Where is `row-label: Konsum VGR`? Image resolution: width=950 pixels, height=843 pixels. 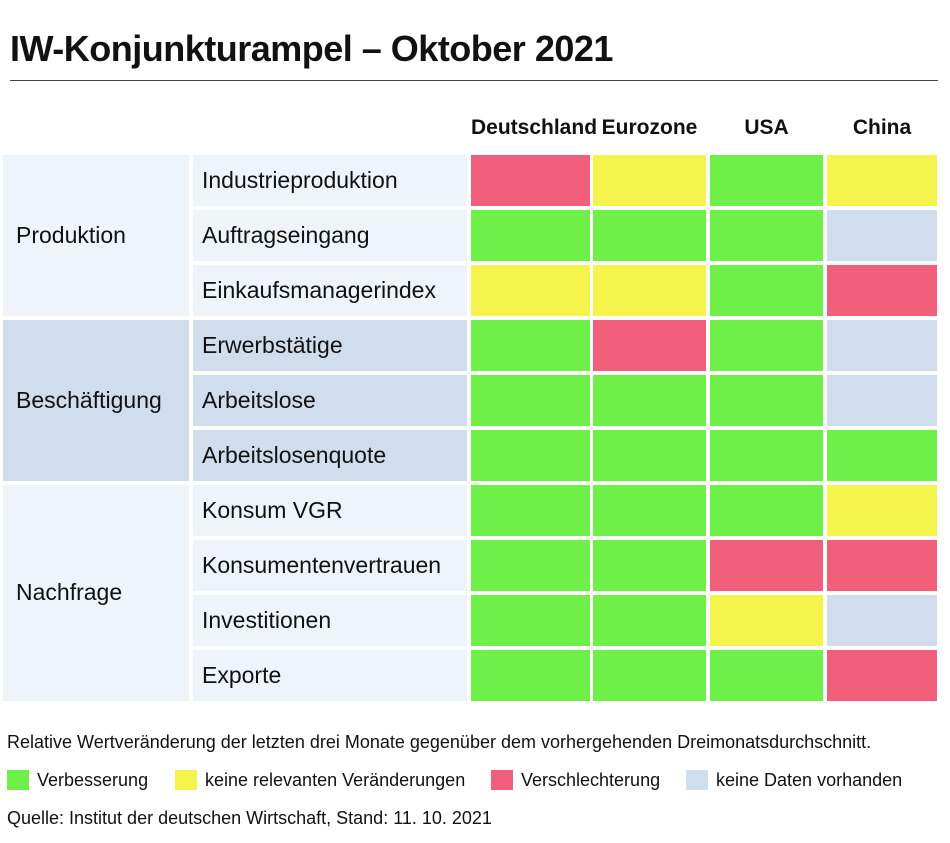 row-label: Konsum VGR is located at coordinates (330, 510).